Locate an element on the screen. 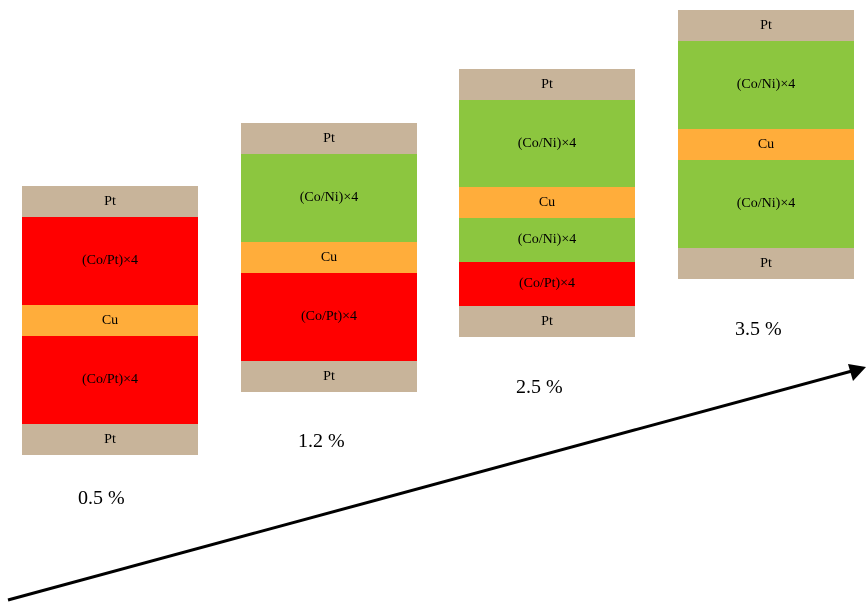  stack-2: Pt (Co/Ni)×4 Cu (Co/Pt)×4 Pt is located at coordinates (329, 257).